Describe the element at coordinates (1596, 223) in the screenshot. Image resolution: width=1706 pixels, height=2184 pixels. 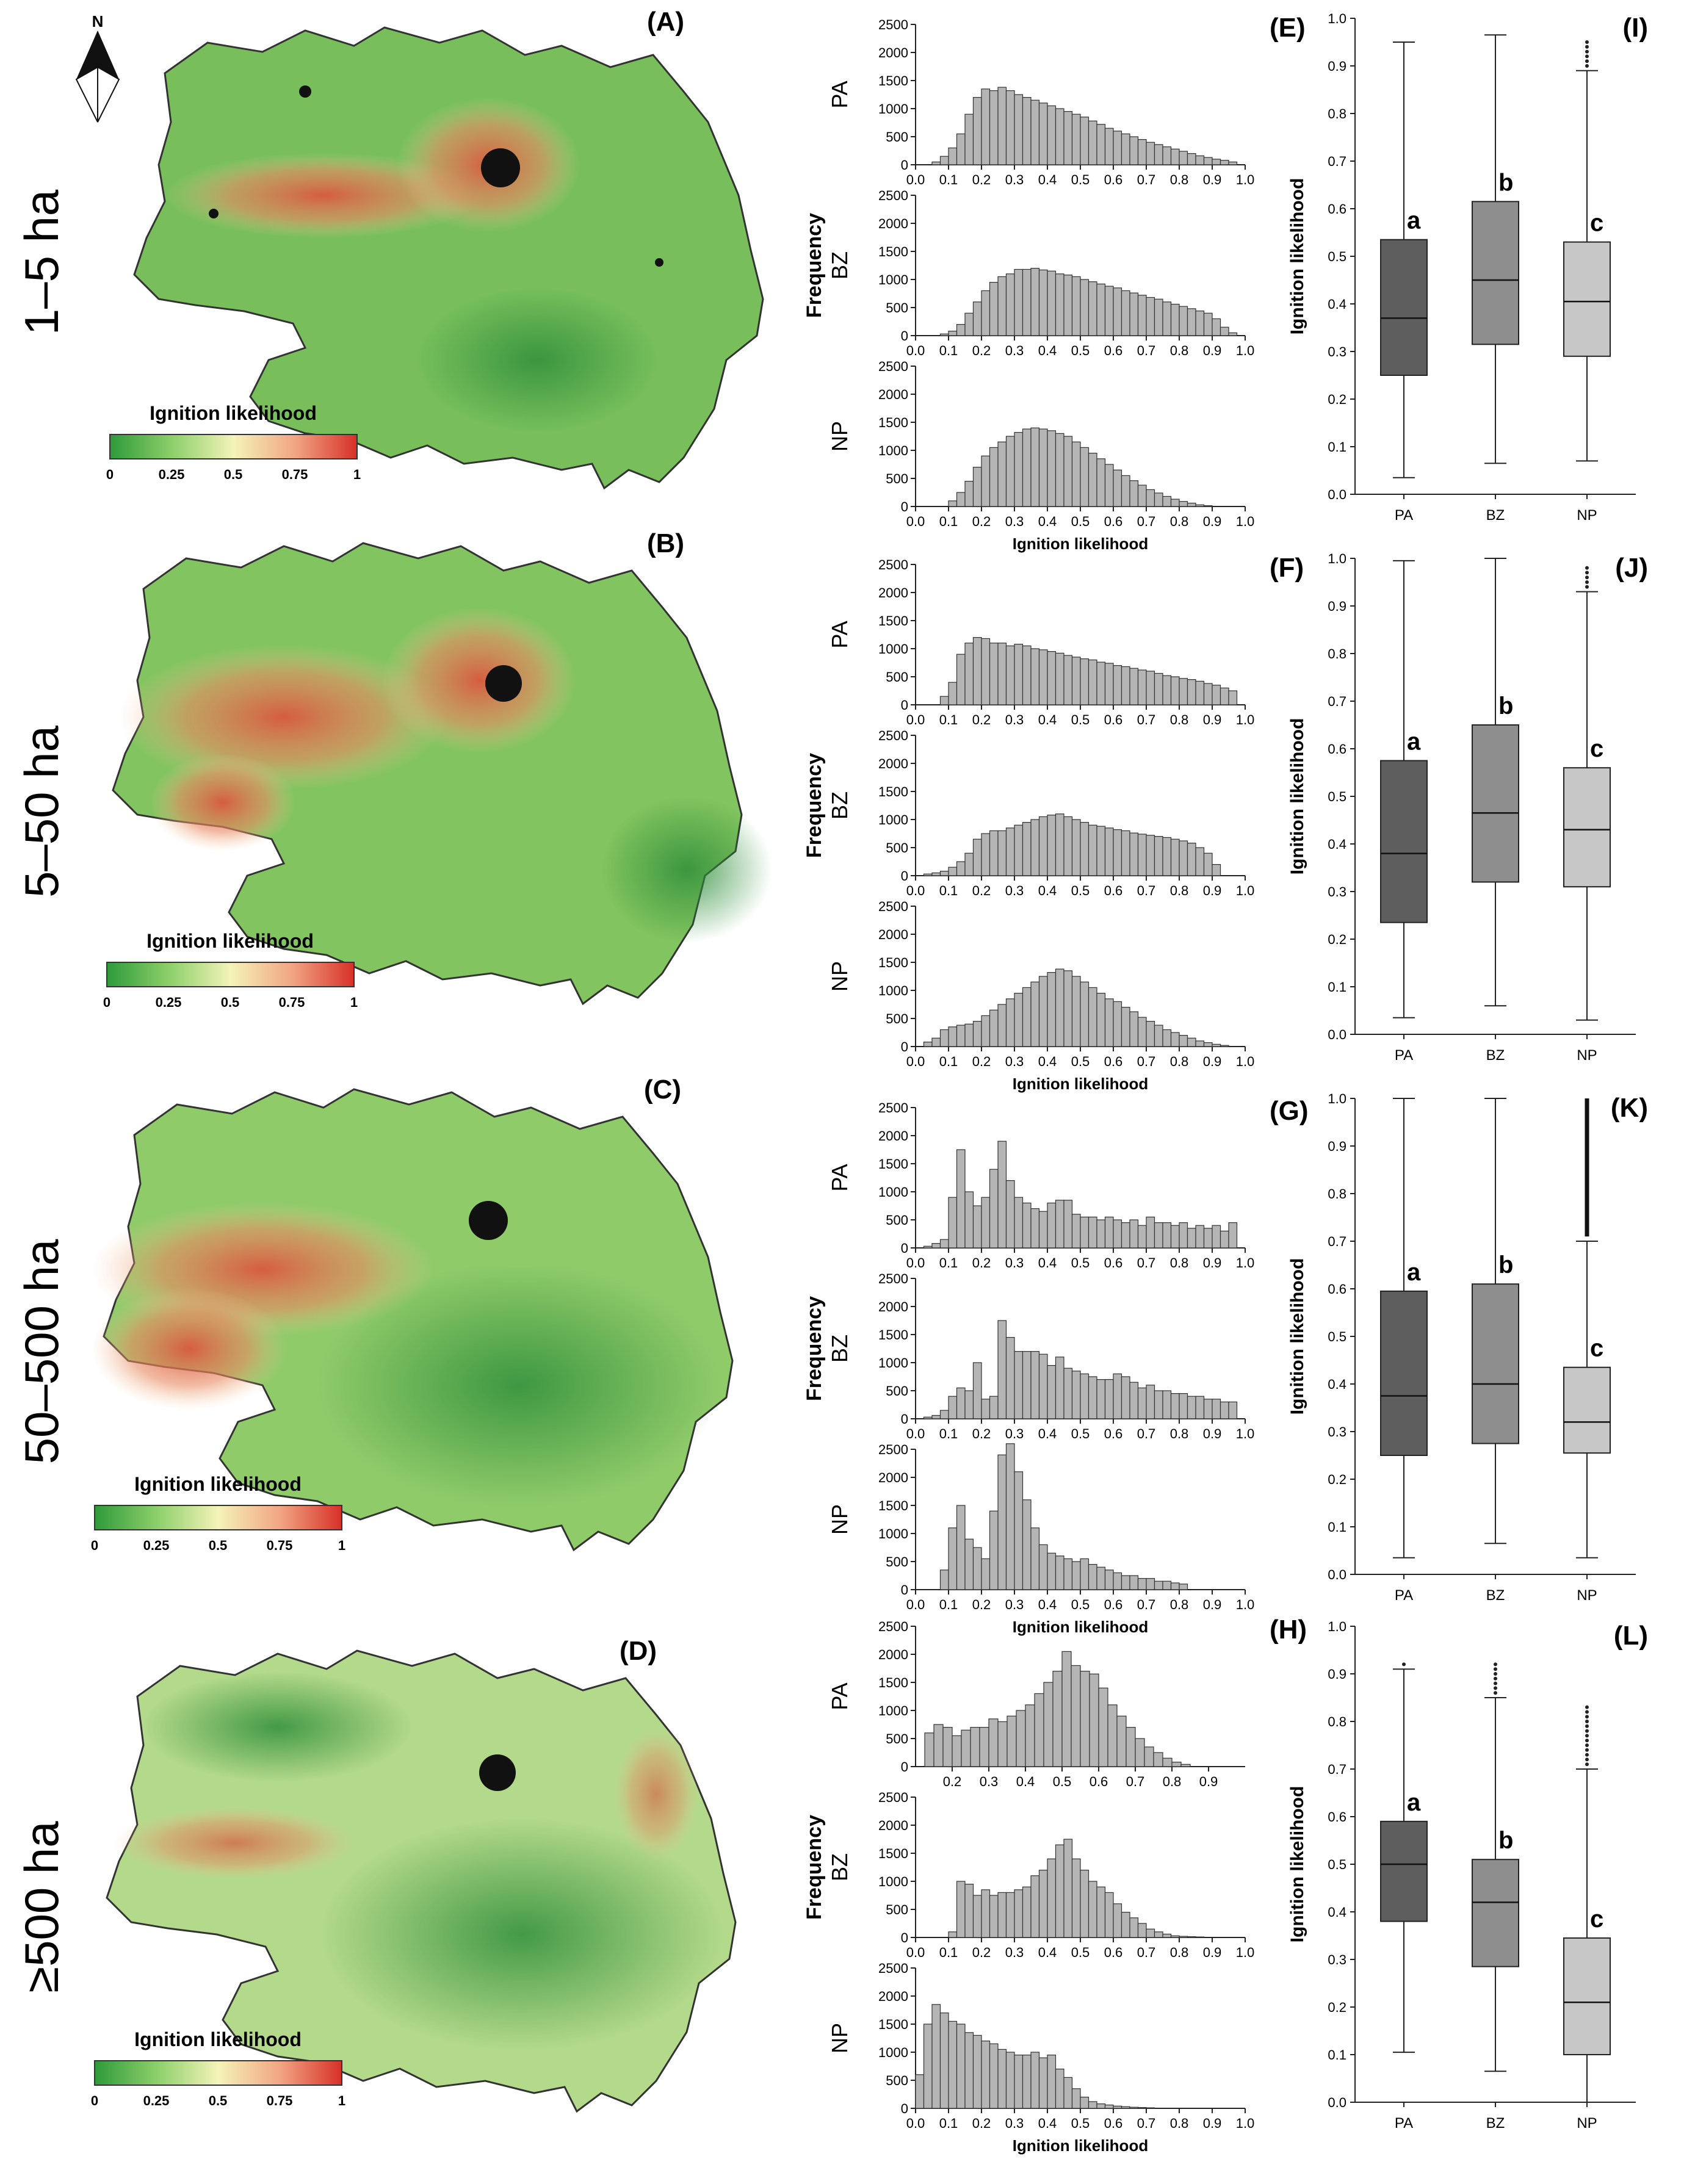
I see `significance-letter: c` at that location.